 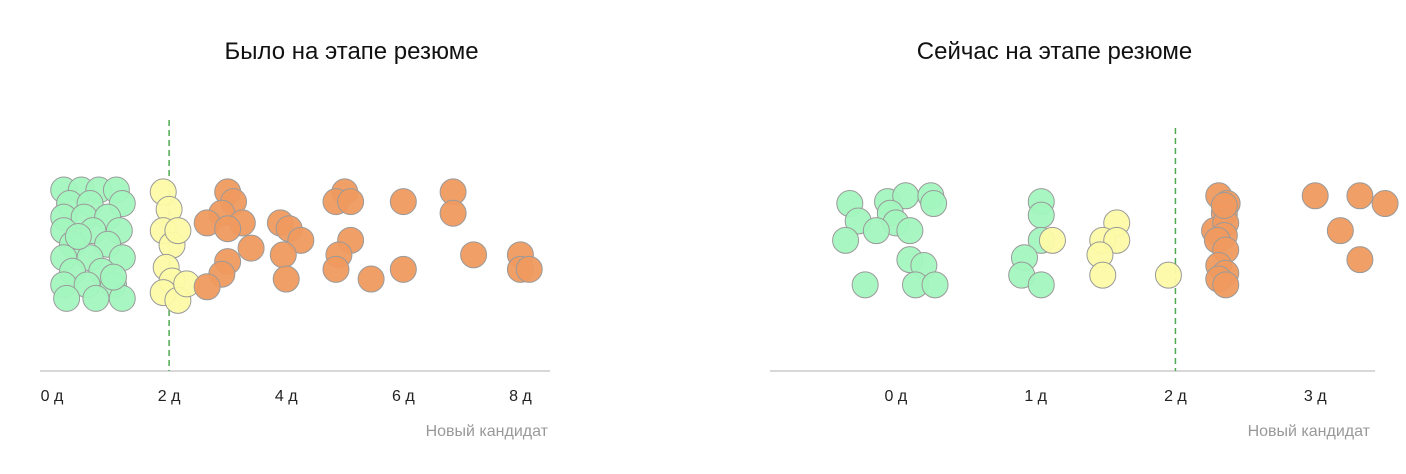 I want to click on chart-title: Сейчас на этапе резюме, so click(x=1054, y=51).